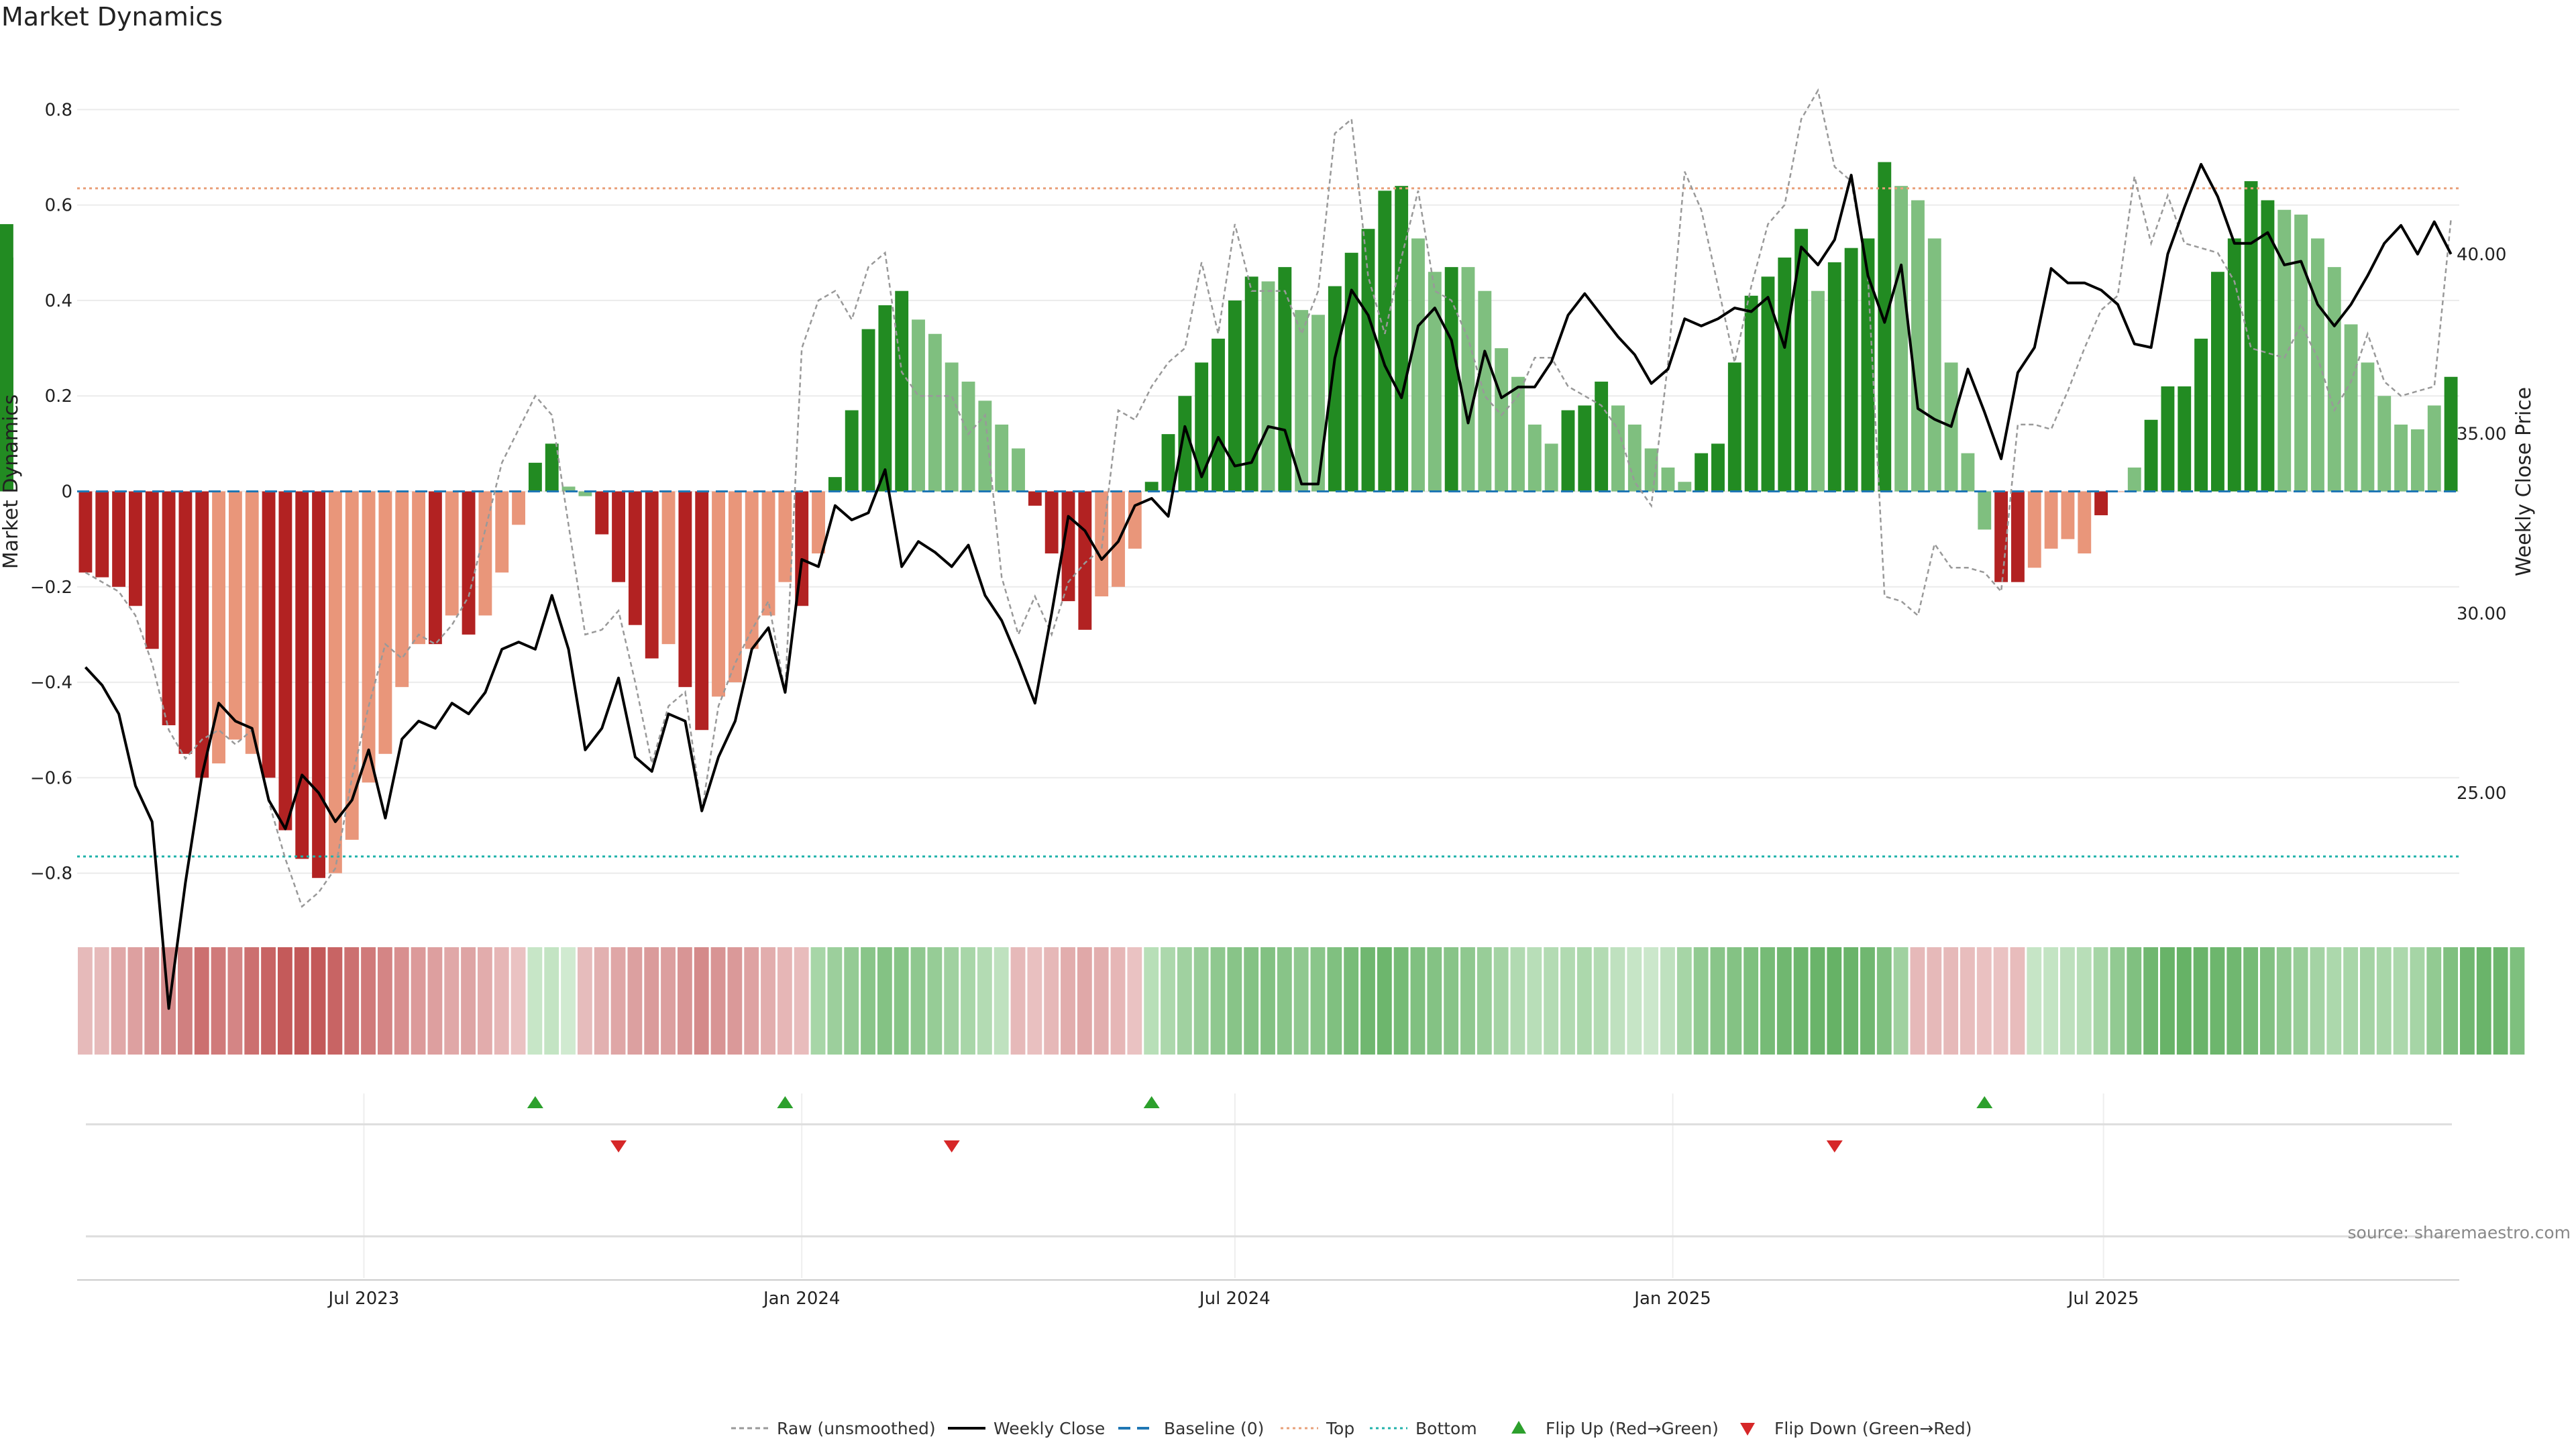  Describe the element at coordinates (2481, 614) in the screenshot. I see `y2-tick-label: 30.00` at that location.